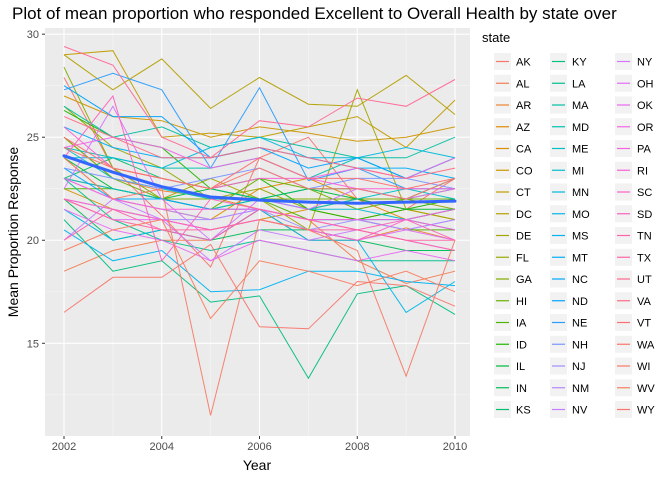 The image size is (672, 480). What do you see at coordinates (521, 324) in the screenshot?
I see `legend-label-ia: IA` at bounding box center [521, 324].